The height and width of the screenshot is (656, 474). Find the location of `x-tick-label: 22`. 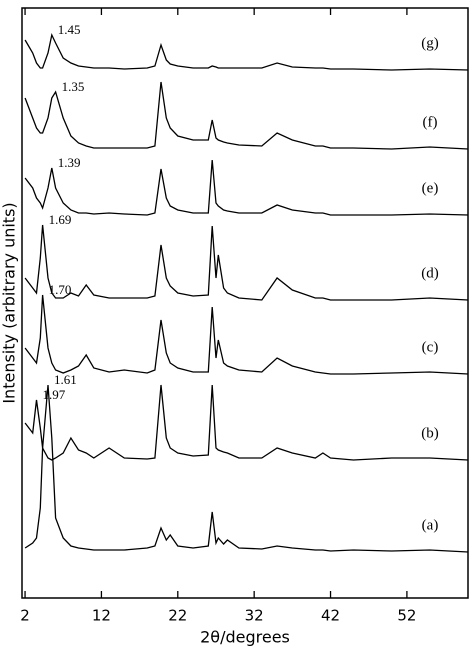

x-tick-label: 22 is located at coordinates (177, 616).